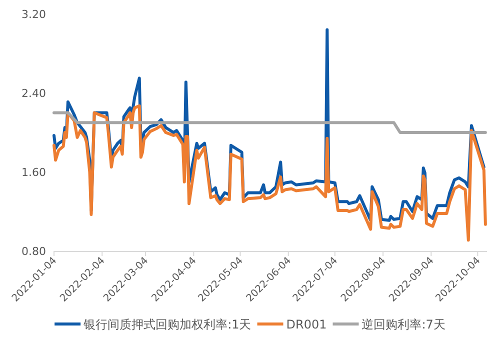 The image size is (500, 344). I want to click on y-tick-label: 1.60, so click(34, 172).